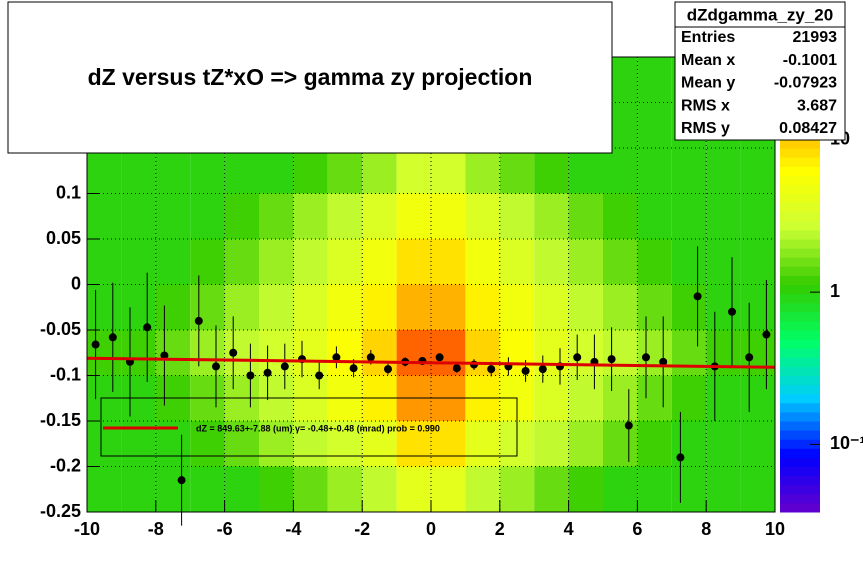 The image size is (863, 576). What do you see at coordinates (309, 427) in the screenshot?
I see `fit-legend` at bounding box center [309, 427].